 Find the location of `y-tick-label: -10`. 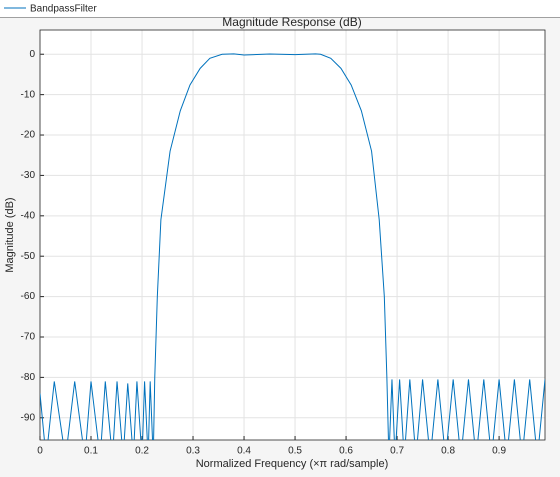

y-tick-label: -10 is located at coordinates (28, 94).